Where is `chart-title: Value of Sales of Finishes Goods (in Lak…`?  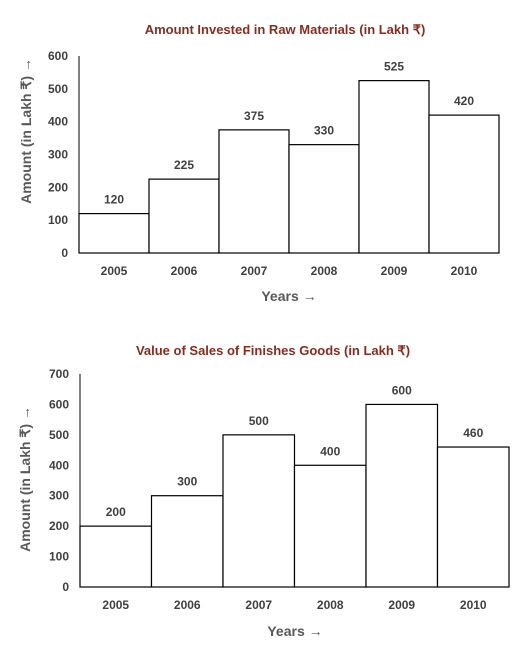
chart-title: Value of Sales of Finishes Goods (in Lak… is located at coordinates (273, 350).